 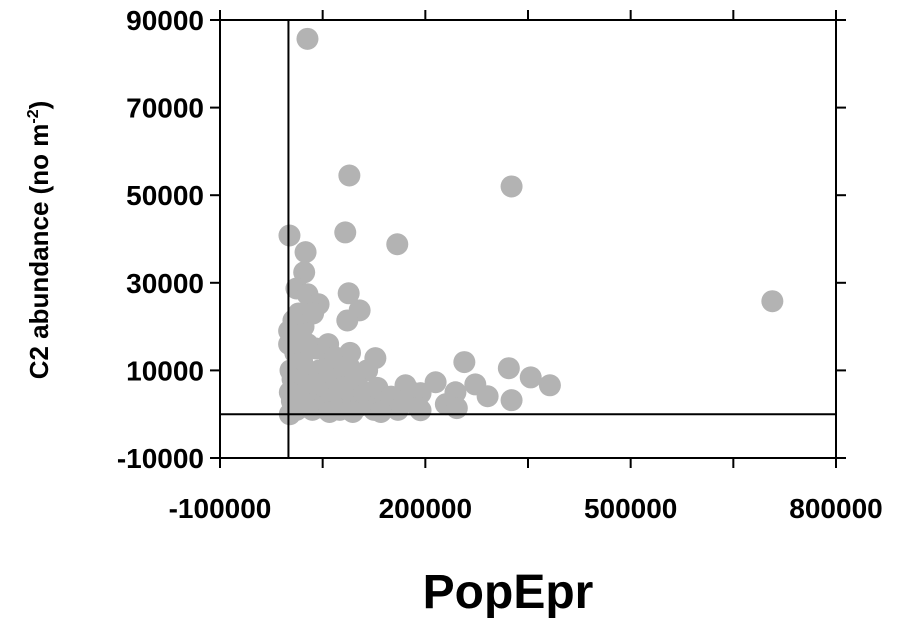 I want to click on y-tick-label: 50000, so click(x=165, y=195).